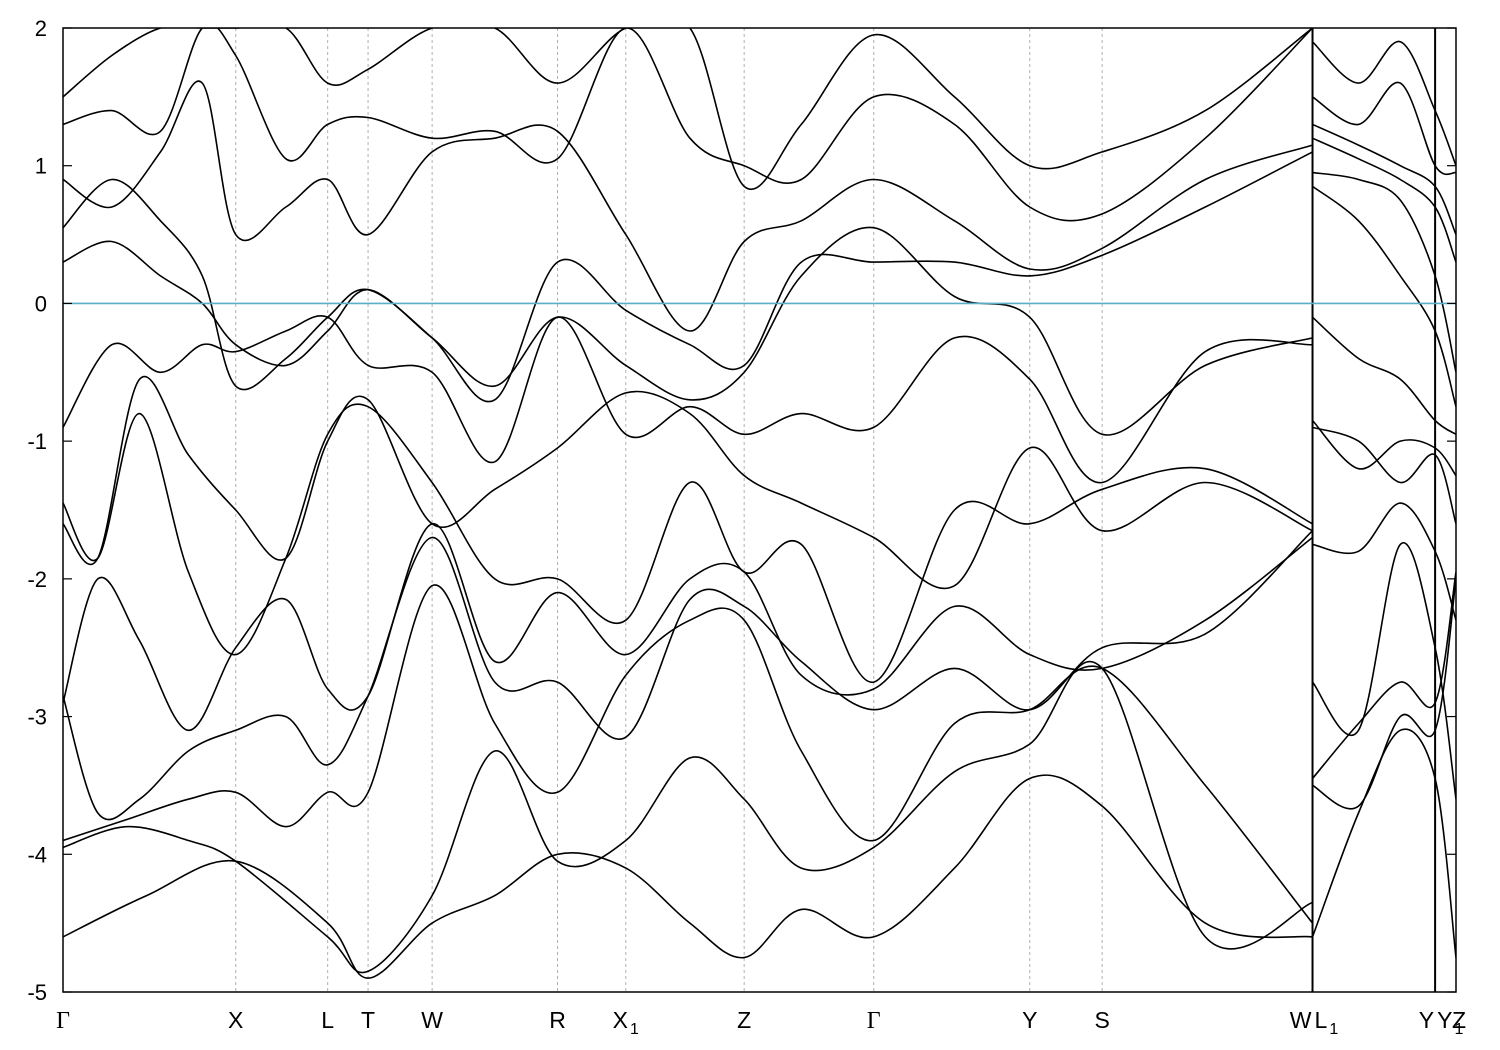  I want to click on y-tick-label: 0, so click(41, 303).